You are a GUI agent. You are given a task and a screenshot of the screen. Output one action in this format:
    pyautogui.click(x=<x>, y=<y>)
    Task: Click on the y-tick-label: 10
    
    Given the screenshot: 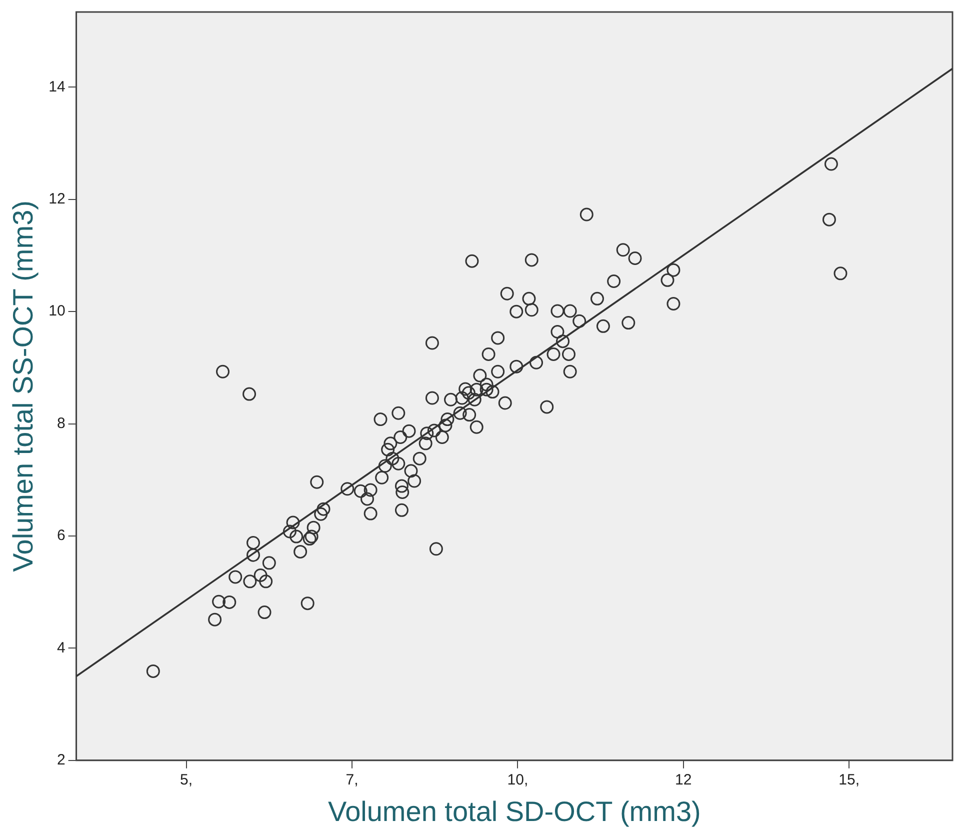 What is the action you would take?
    pyautogui.click(x=57, y=311)
    